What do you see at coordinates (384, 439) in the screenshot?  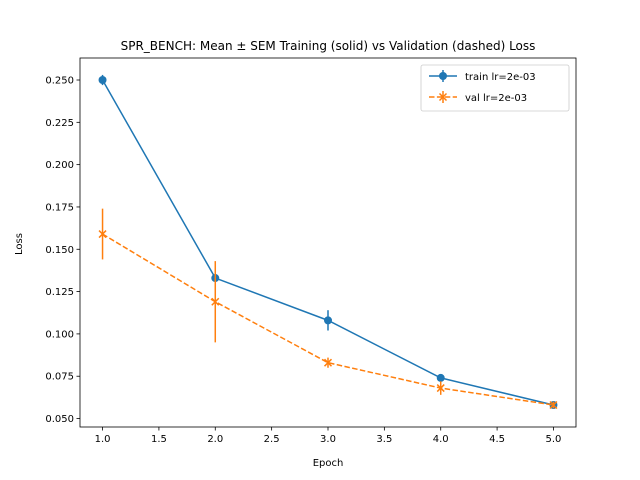 I see `x-tick-label: 3.5` at bounding box center [384, 439].